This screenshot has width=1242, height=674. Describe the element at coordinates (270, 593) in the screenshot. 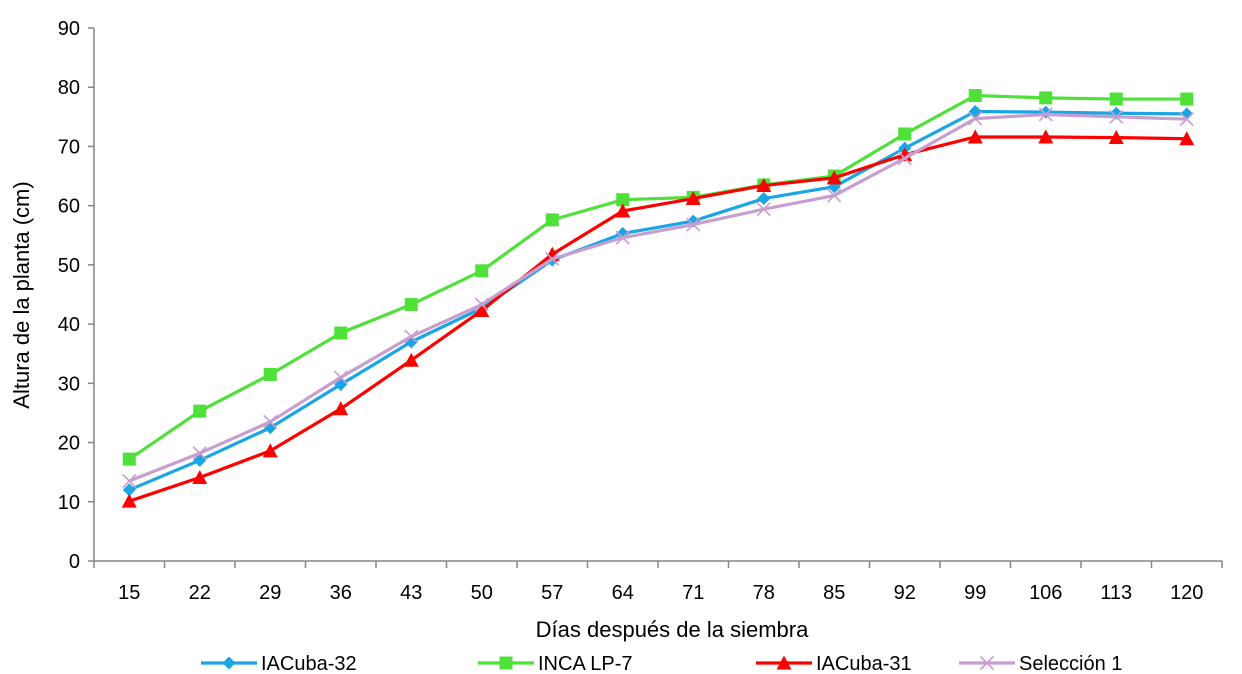

I see `x-tick-label: 29` at that location.